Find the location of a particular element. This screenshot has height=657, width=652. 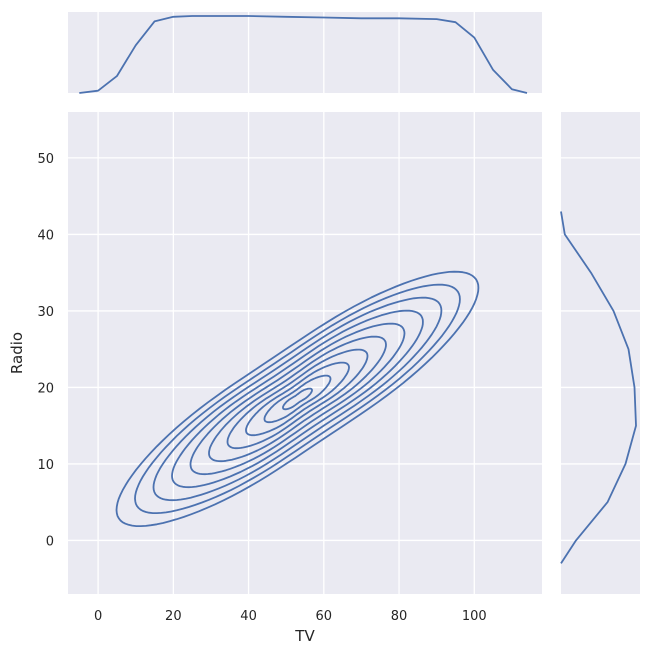

right-marginal-panel is located at coordinates (600, 353).